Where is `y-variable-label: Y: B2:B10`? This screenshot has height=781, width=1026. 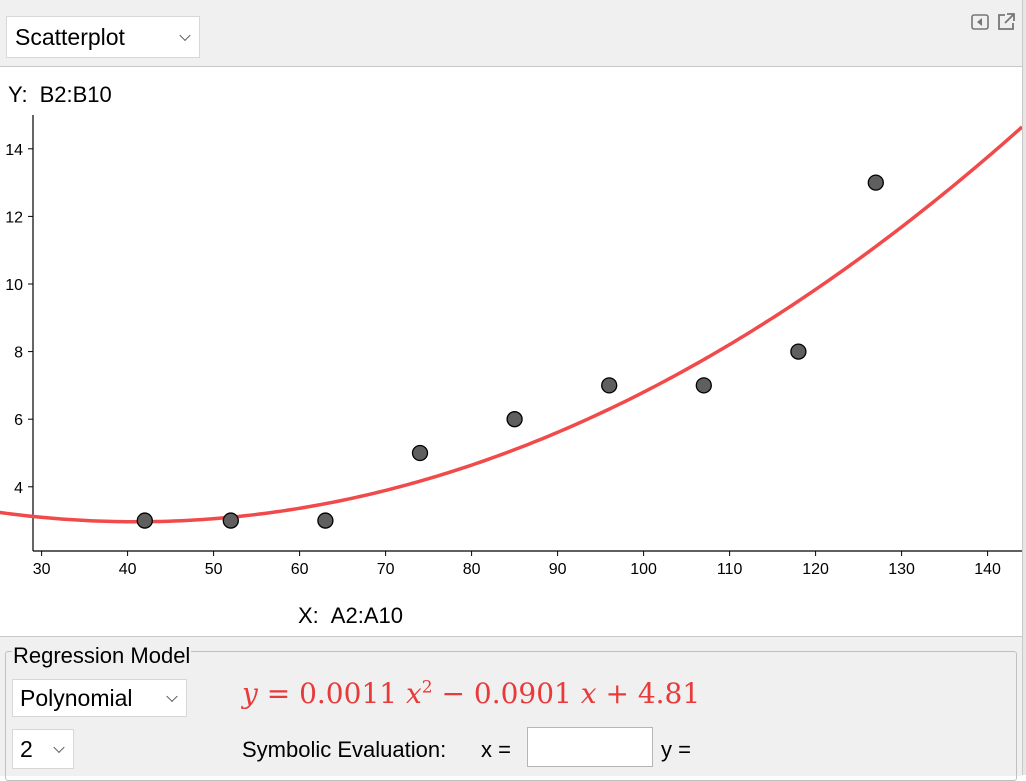 y-variable-label: Y: B2:B10 is located at coordinates (60, 95).